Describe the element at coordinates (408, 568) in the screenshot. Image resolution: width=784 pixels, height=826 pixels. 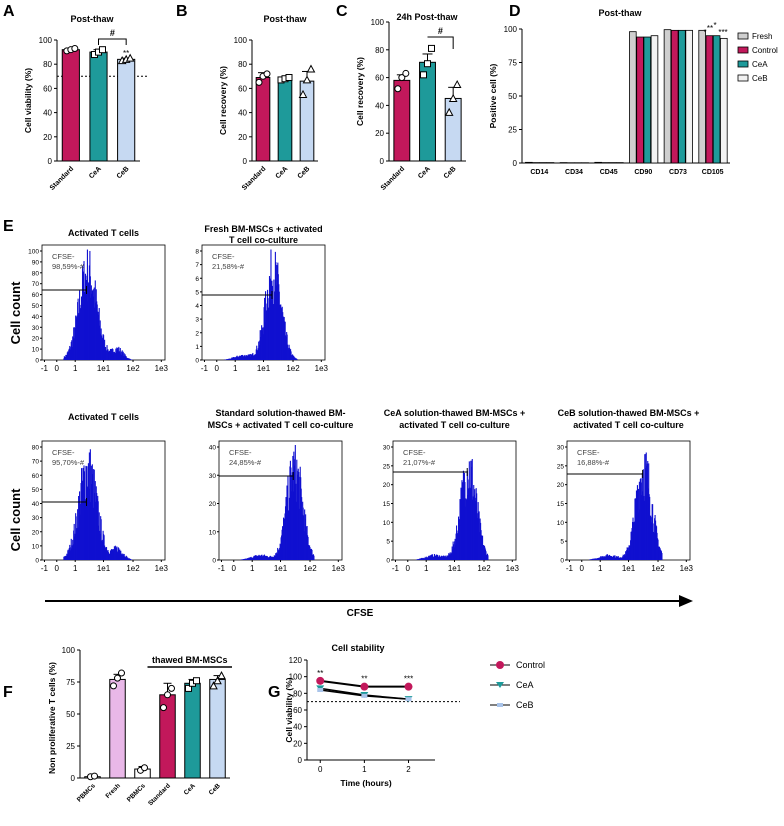
I see `x-tick-label: 0` at that location.